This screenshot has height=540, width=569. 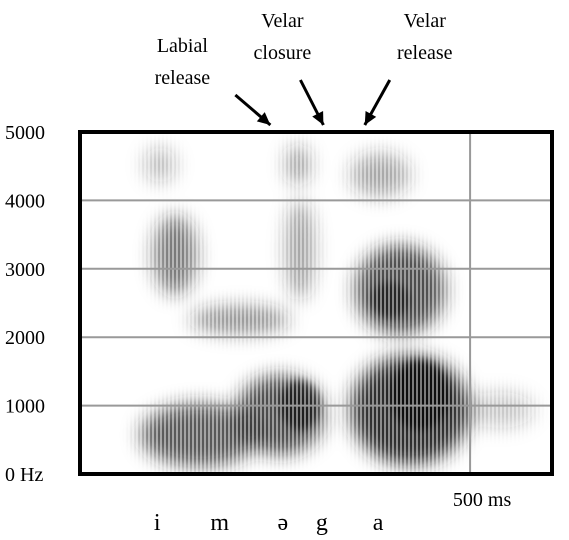 What do you see at coordinates (25, 270) in the screenshot?
I see `y-tick-label: 3000` at bounding box center [25, 270].